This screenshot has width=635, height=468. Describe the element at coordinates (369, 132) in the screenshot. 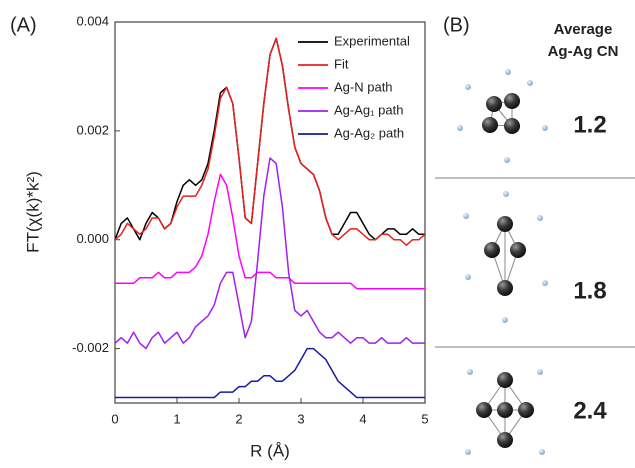

I see `legend-label: Ag-Ag₂ path` at that location.